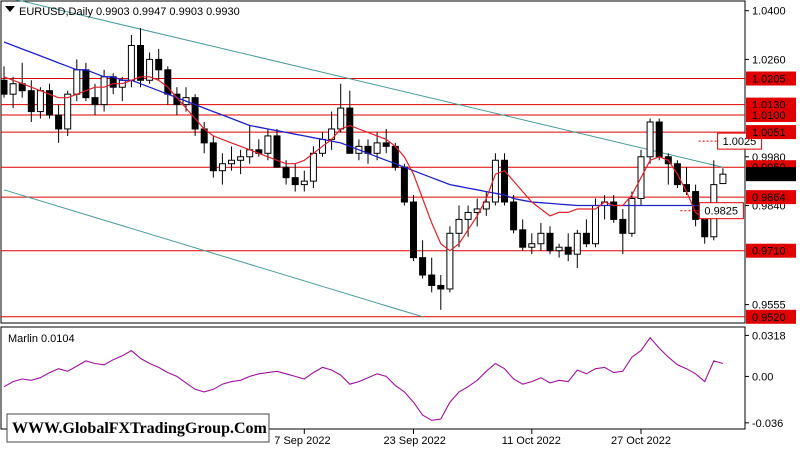  I want to click on level-price-label: 1.0100, so click(769, 116).